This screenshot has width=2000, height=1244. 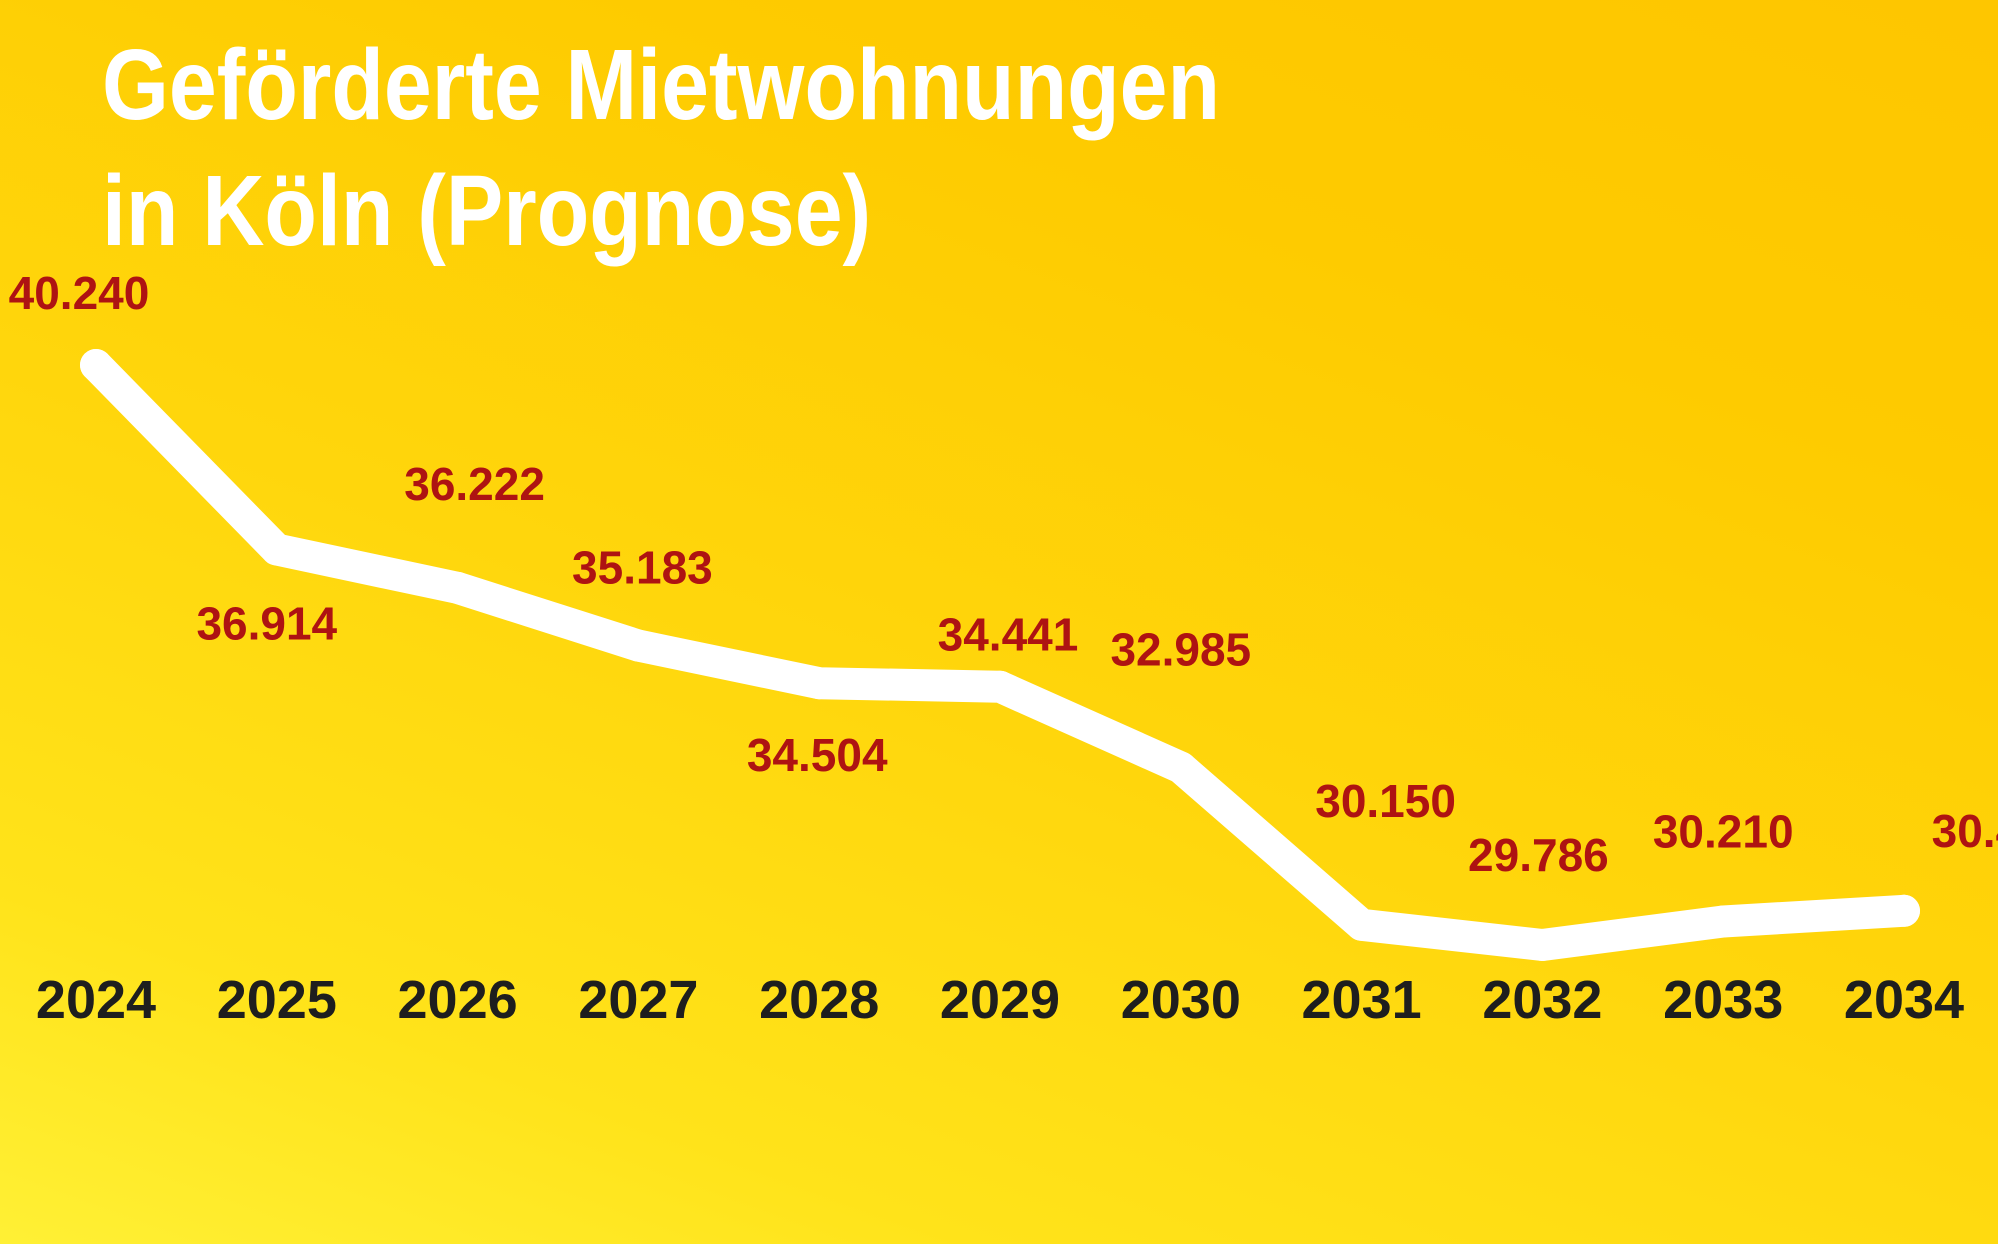 I want to click on data-point-2031, so click(x=1361, y=924).